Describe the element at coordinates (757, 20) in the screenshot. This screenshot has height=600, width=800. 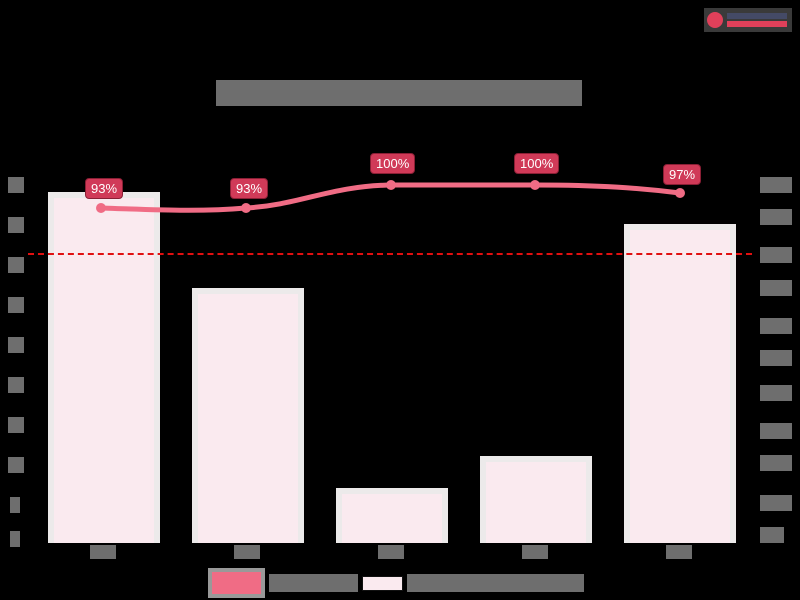
I see `logo-text` at that location.